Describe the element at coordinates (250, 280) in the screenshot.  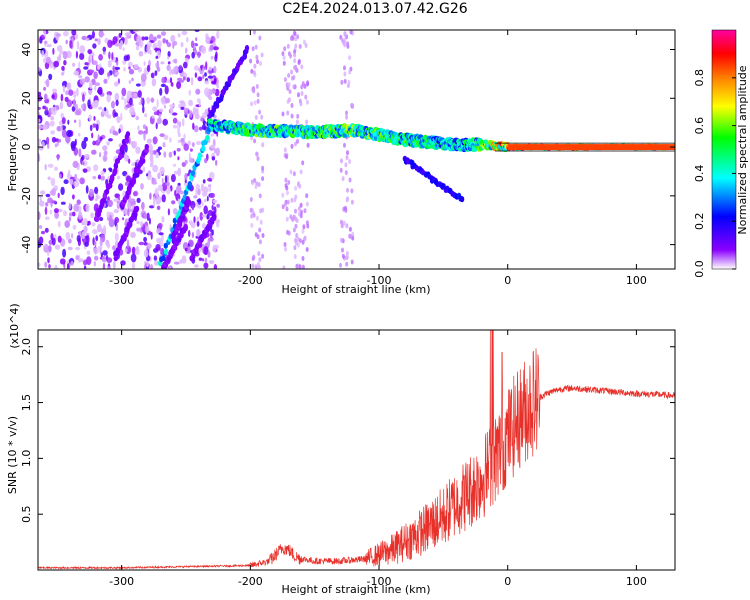
I see `x-tick-label: -200` at that location.